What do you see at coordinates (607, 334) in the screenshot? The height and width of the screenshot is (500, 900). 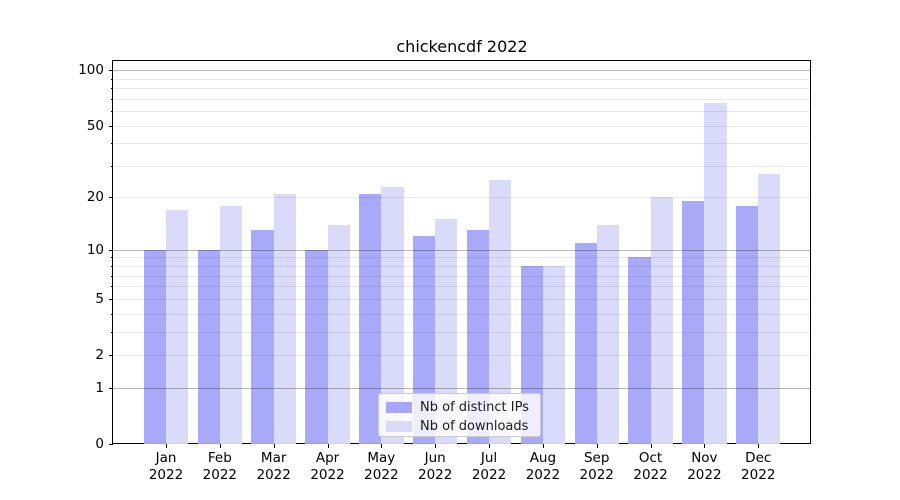 I see `bar-downloads-sep` at bounding box center [607, 334].